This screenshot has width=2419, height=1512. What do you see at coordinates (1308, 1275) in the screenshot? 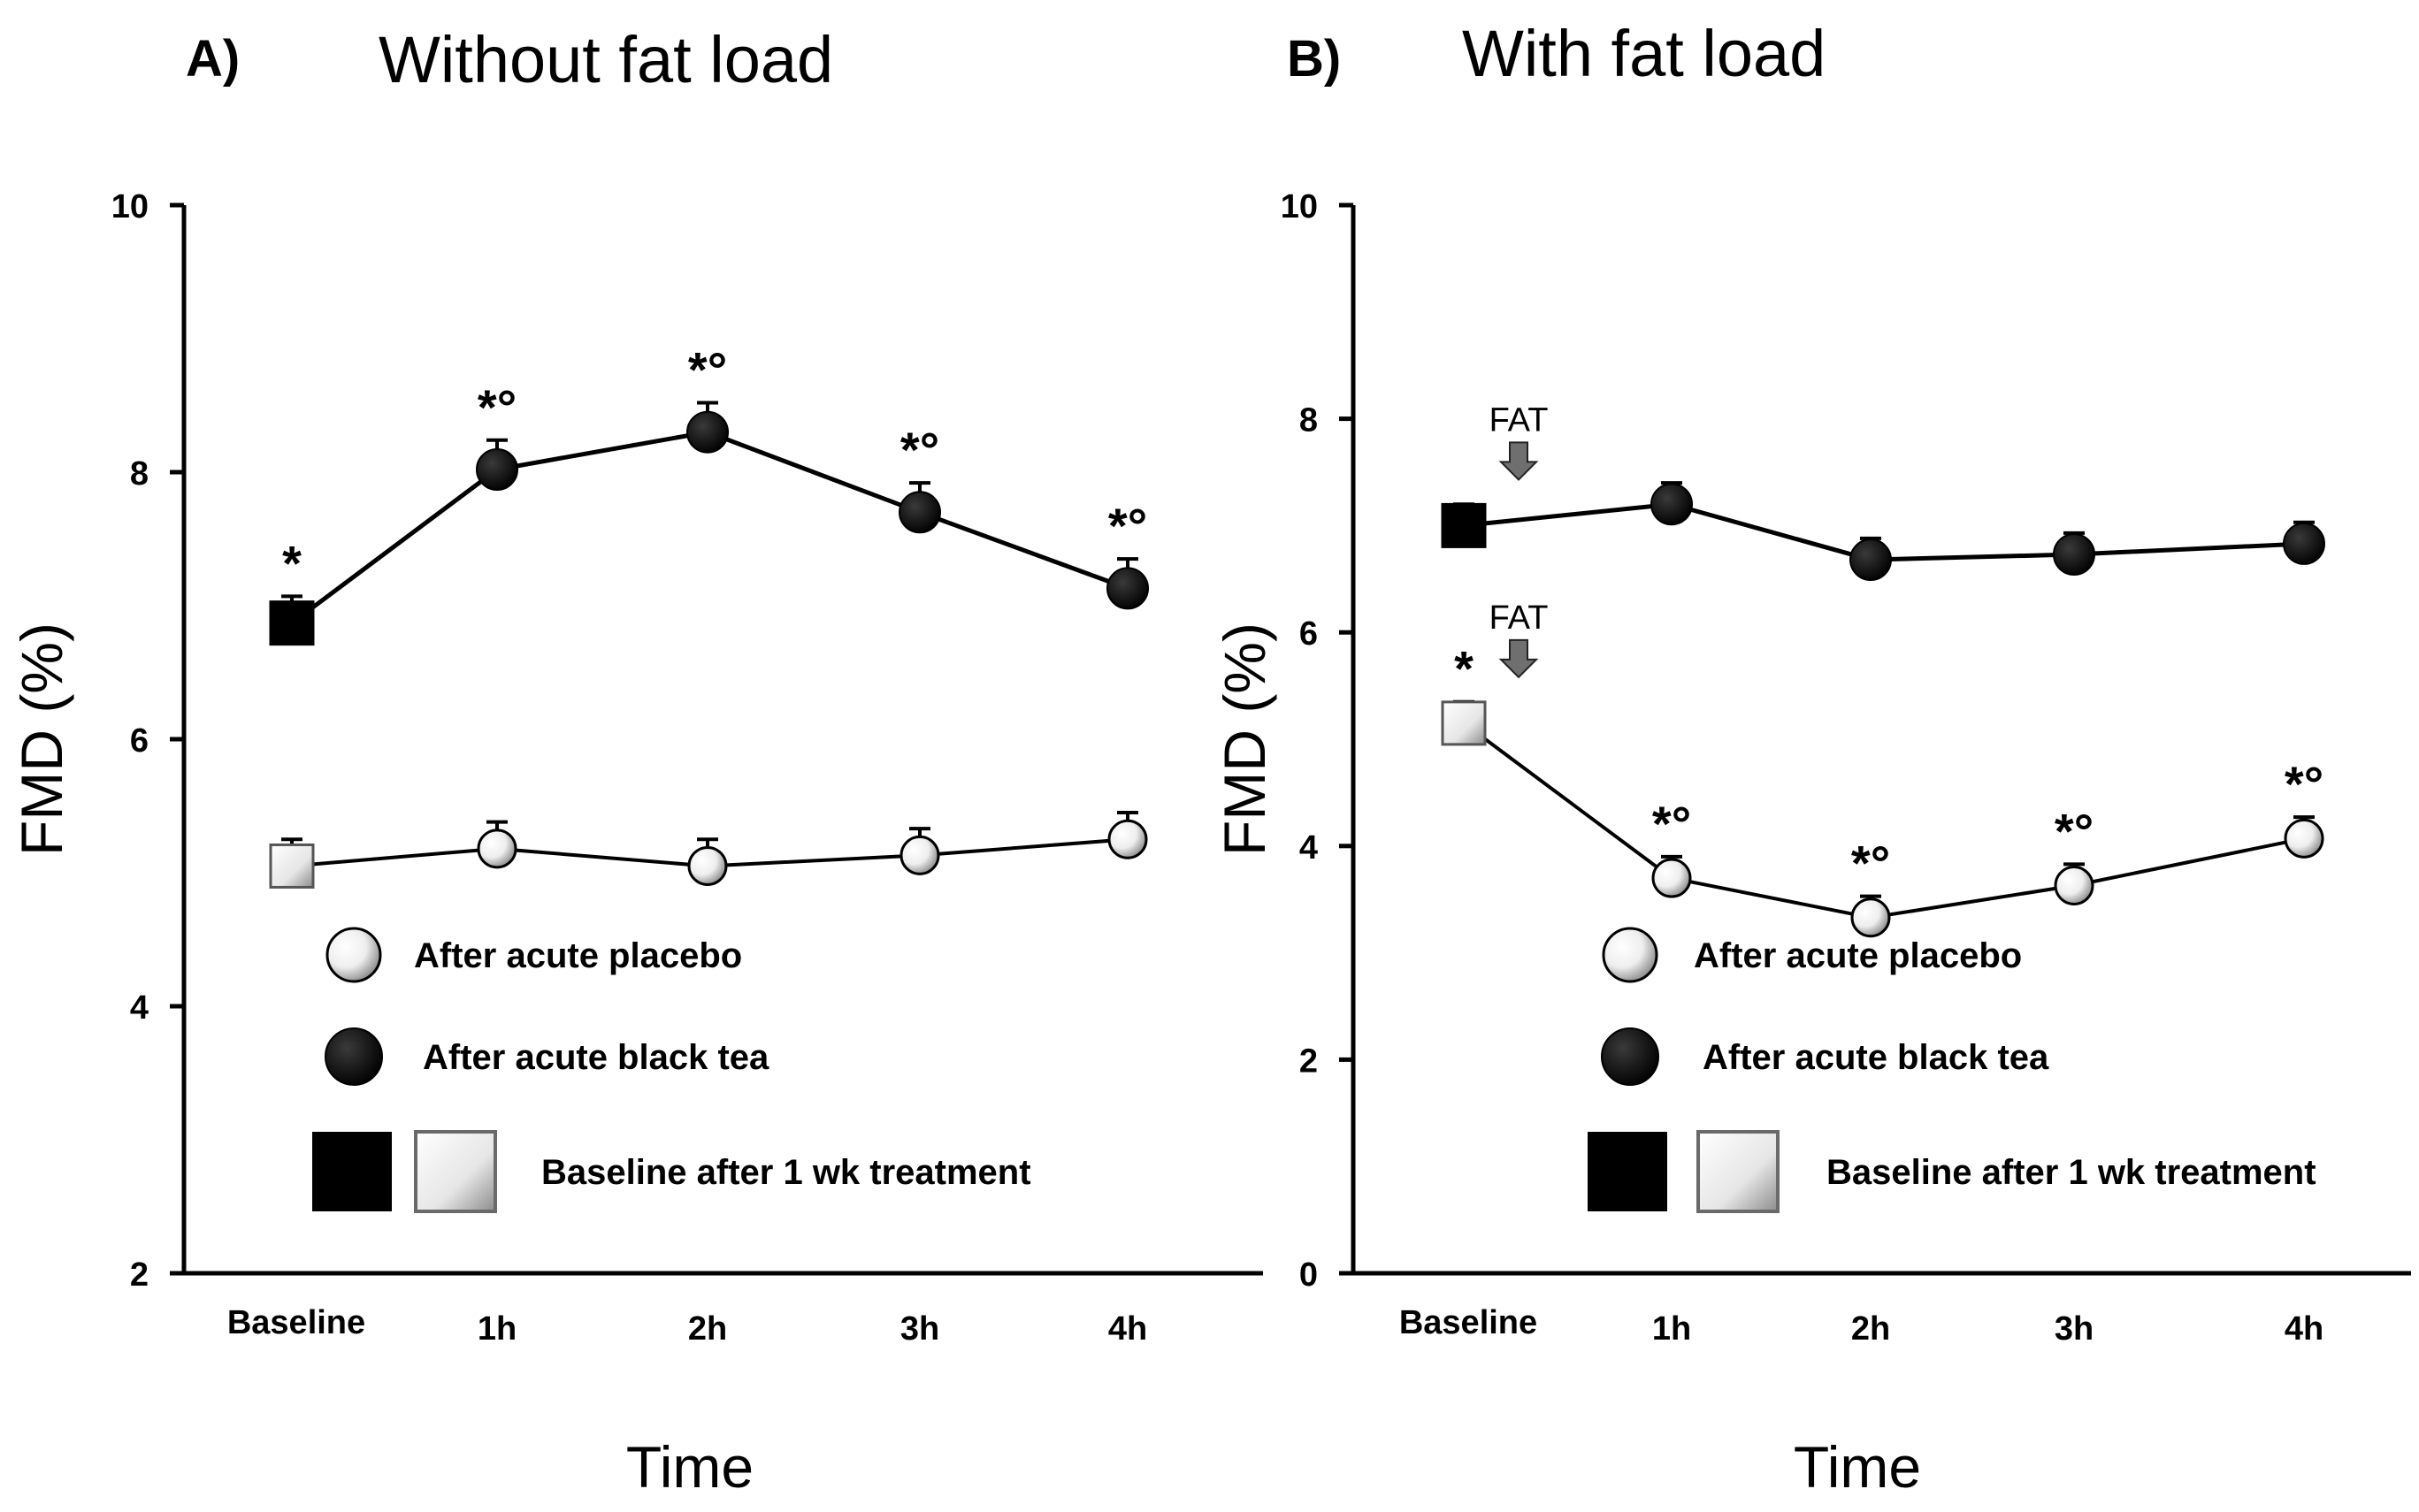
I see `y-tick-label: 0` at bounding box center [1308, 1275].